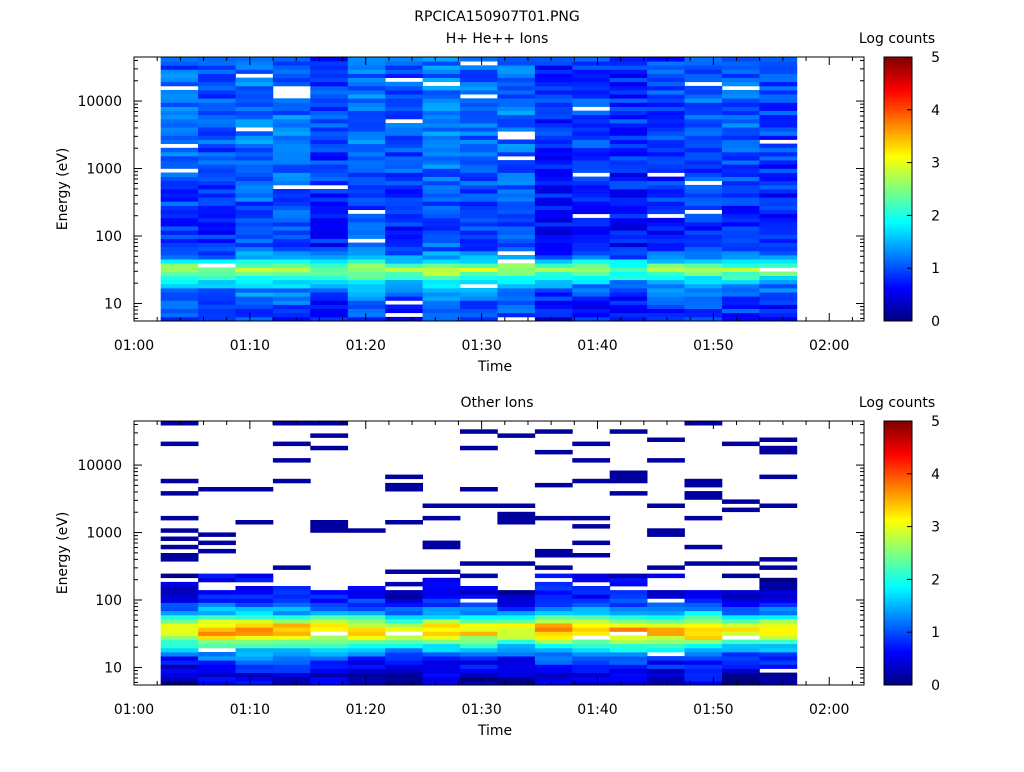 The height and width of the screenshot is (772, 1024). Describe the element at coordinates (898, 553) in the screenshot. I see `colorbar-frame` at that location.